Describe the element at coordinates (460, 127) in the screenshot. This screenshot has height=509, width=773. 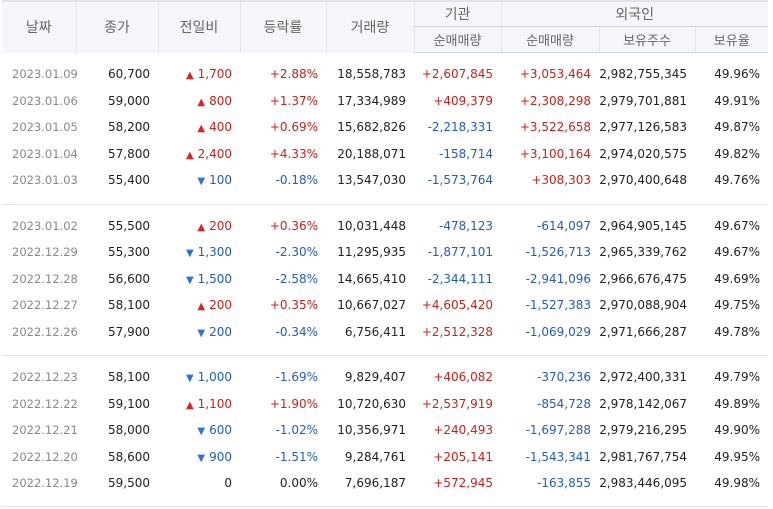
I see `cell-inst-net: -2,218,331` at that location.